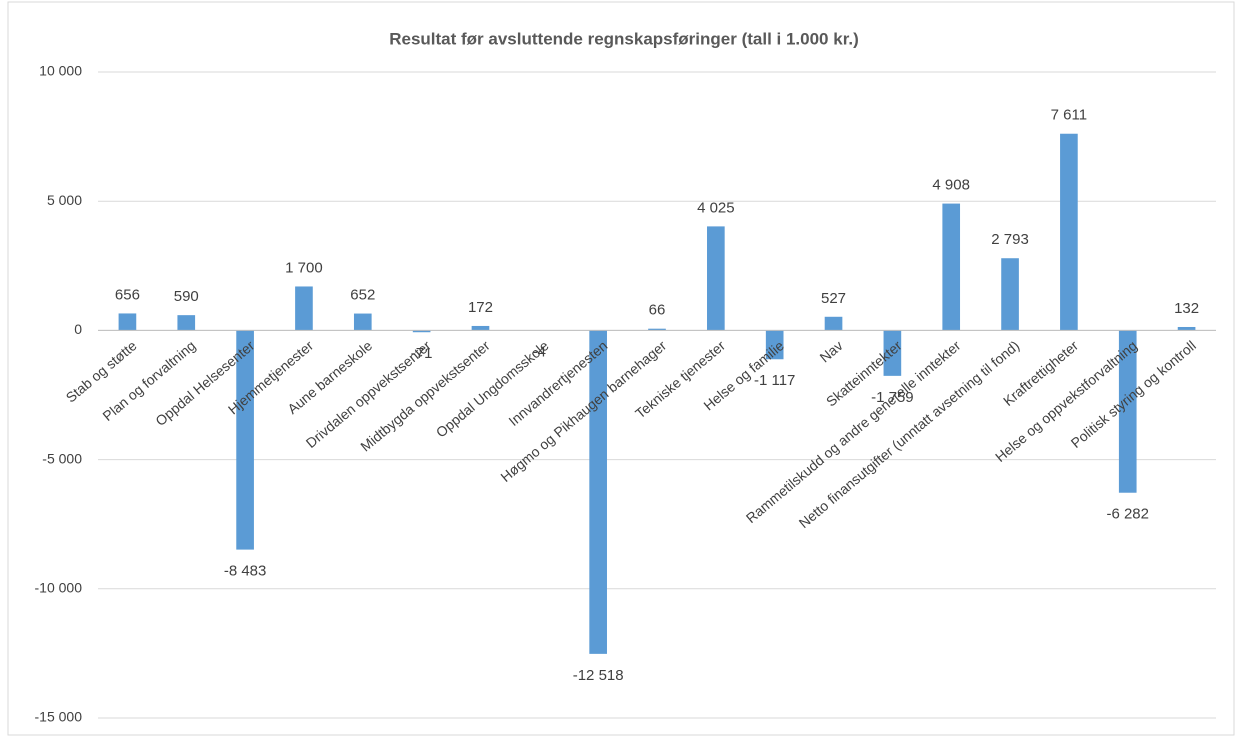 The image size is (1237, 736). Describe the element at coordinates (833, 298) in the screenshot. I see `value-label: 527` at that location.